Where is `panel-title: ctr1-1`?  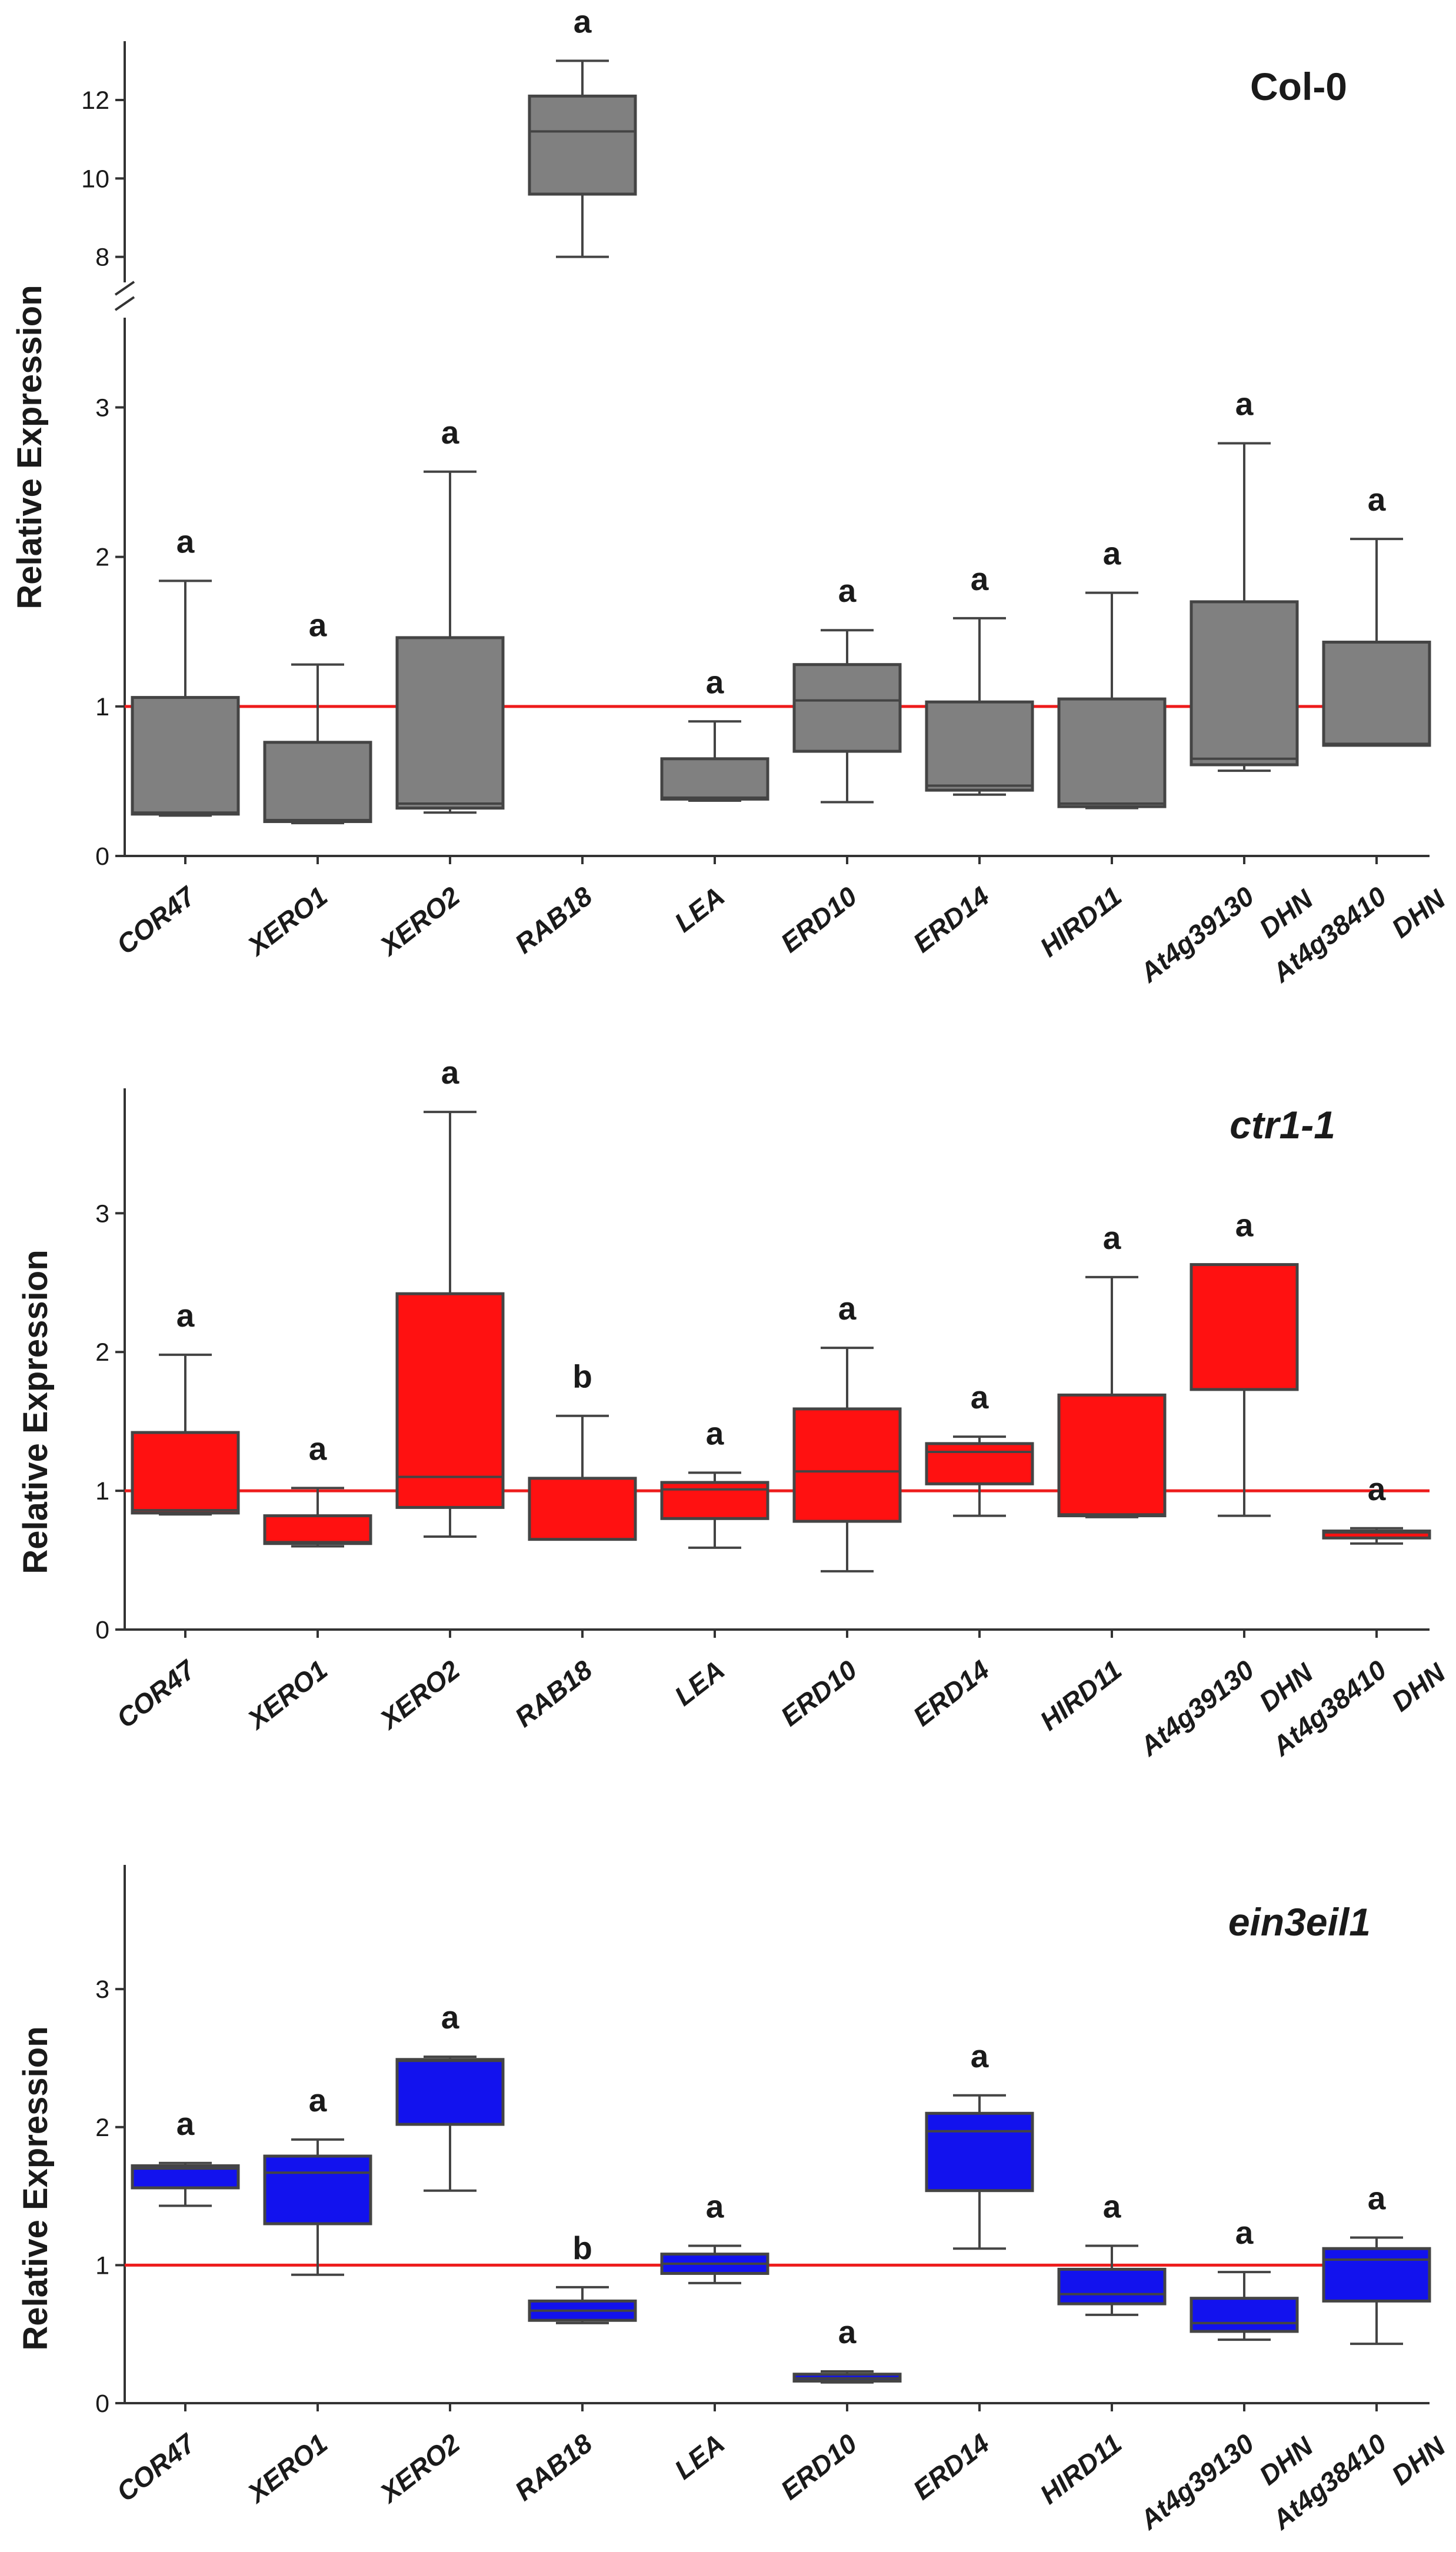
panel-title: ctr1-1 is located at coordinates (1282, 1125).